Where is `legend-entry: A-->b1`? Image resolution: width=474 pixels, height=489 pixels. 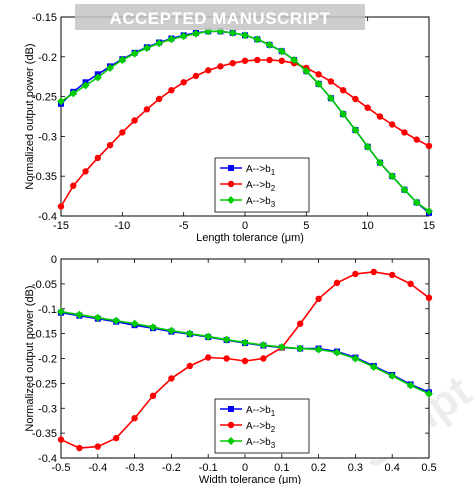
legend-entry: A-->b1 is located at coordinates (248, 170).